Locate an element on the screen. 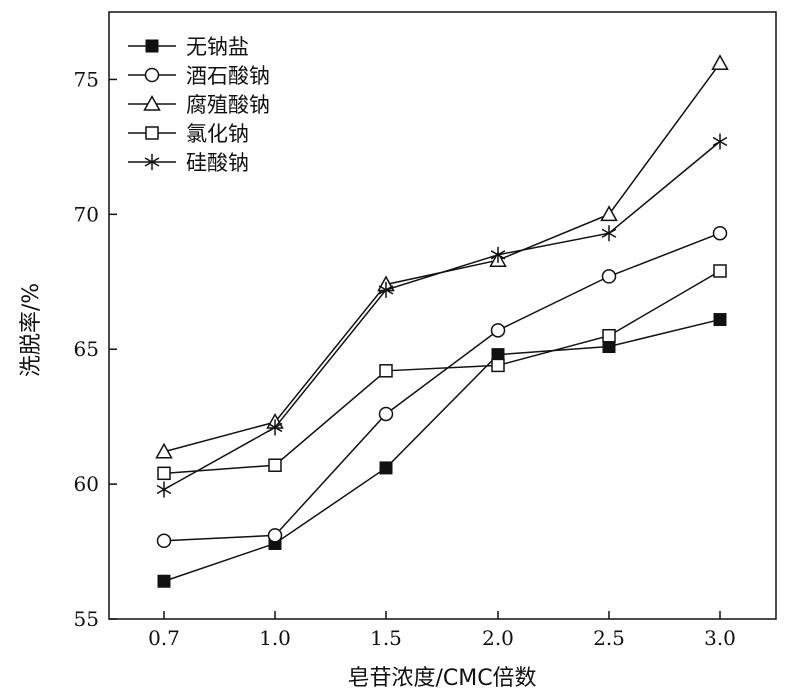 Image resolution: width=800 pixels, height=700 pixels. y-tick-label: 75 is located at coordinates (86, 79).